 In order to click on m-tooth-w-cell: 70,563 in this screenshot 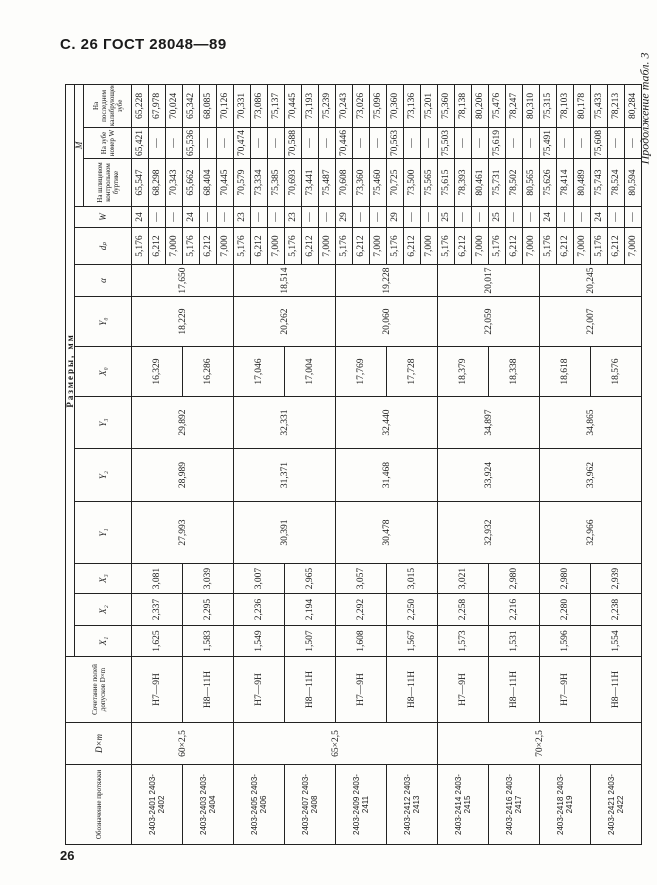, I will do `click(395, 143)`.